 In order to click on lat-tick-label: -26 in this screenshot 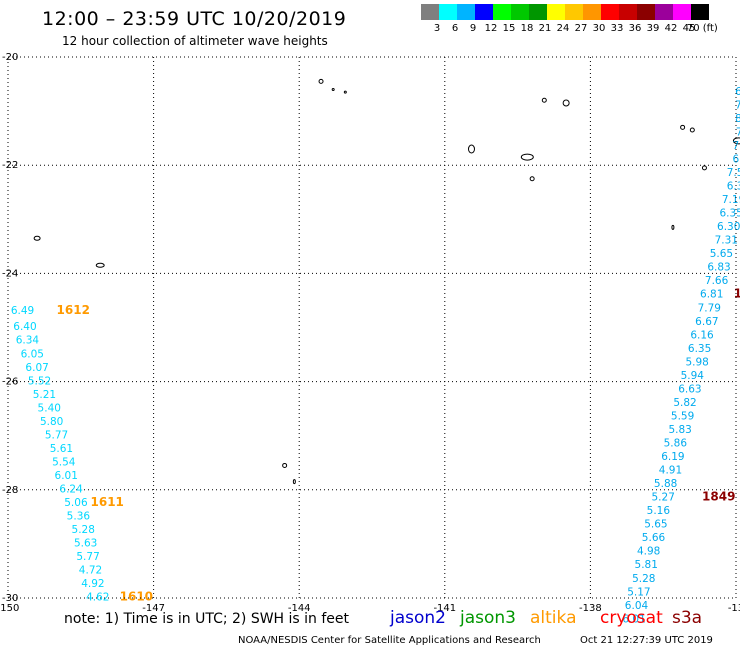, I will do `click(10, 382)`.